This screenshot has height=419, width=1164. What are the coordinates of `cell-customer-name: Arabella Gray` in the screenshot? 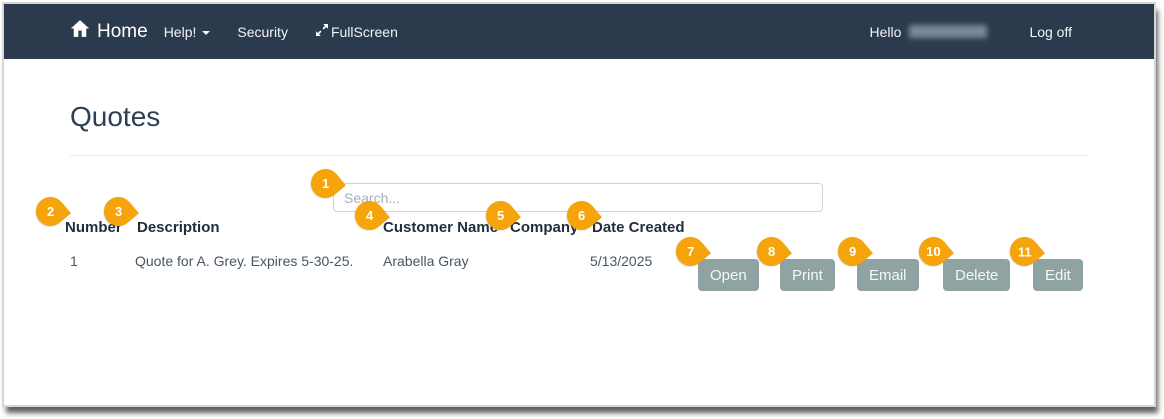 It's located at (426, 261).